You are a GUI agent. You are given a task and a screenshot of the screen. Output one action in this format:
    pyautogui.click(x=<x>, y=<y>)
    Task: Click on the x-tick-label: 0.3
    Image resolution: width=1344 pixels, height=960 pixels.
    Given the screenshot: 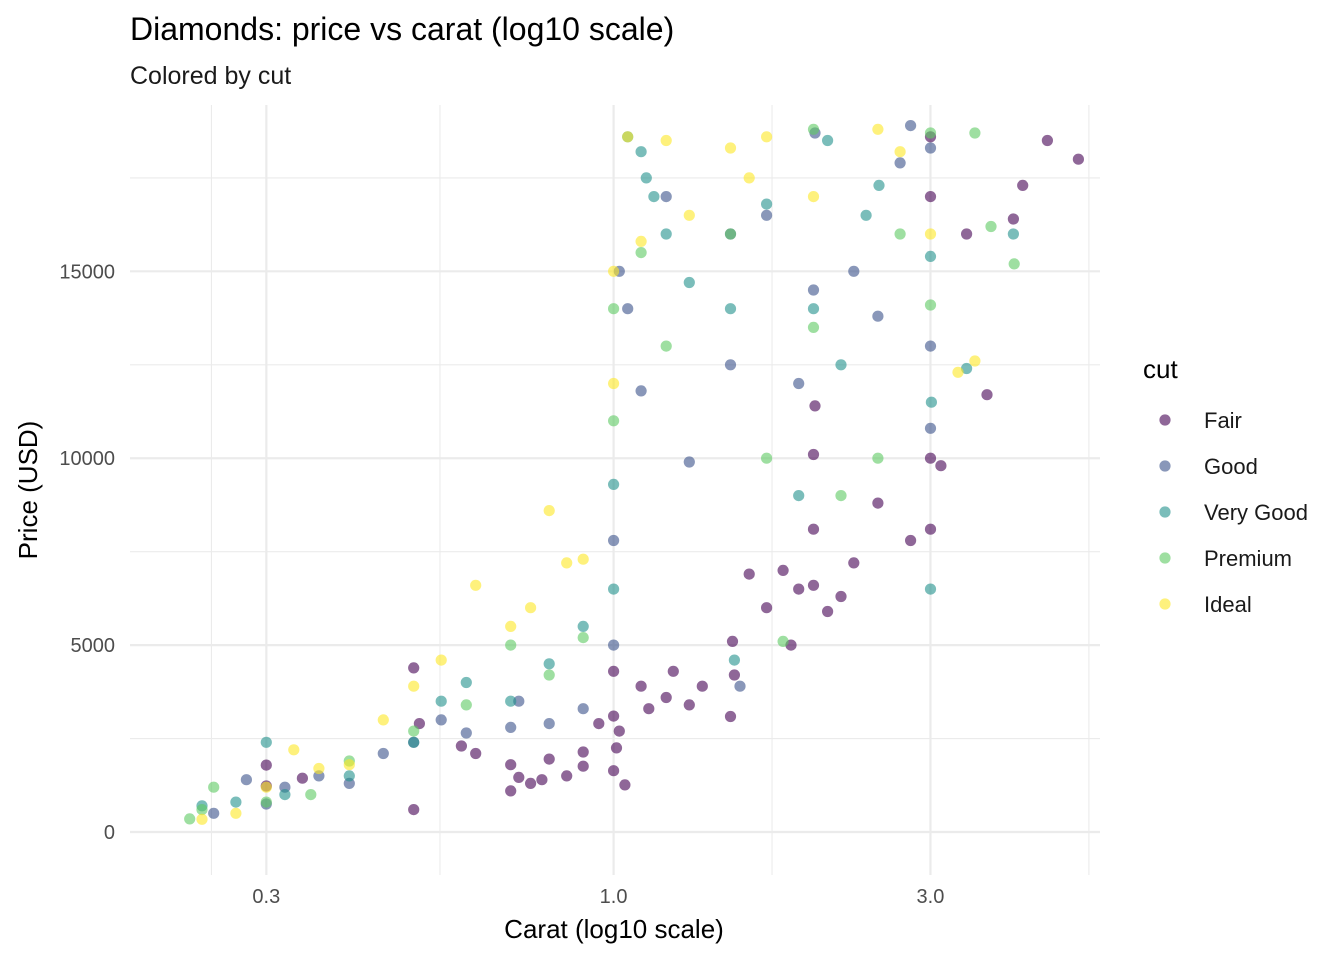 What is the action you would take?
    pyautogui.click(x=266, y=897)
    